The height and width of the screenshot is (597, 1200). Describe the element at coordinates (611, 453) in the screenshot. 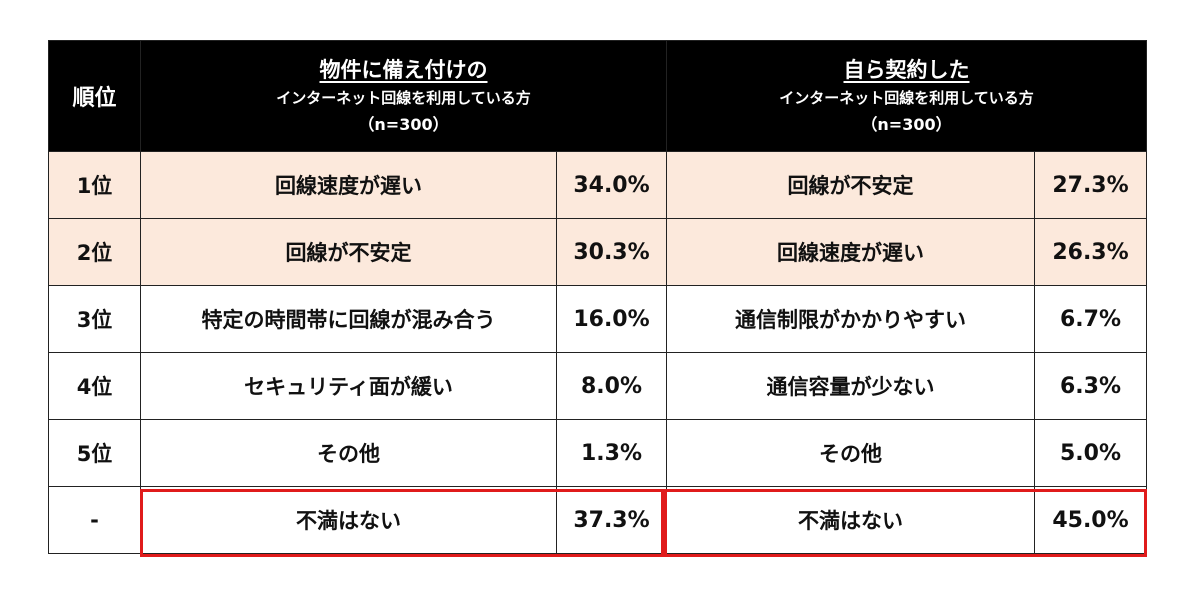

I see `left-percent-cell: 1.3%` at that location.